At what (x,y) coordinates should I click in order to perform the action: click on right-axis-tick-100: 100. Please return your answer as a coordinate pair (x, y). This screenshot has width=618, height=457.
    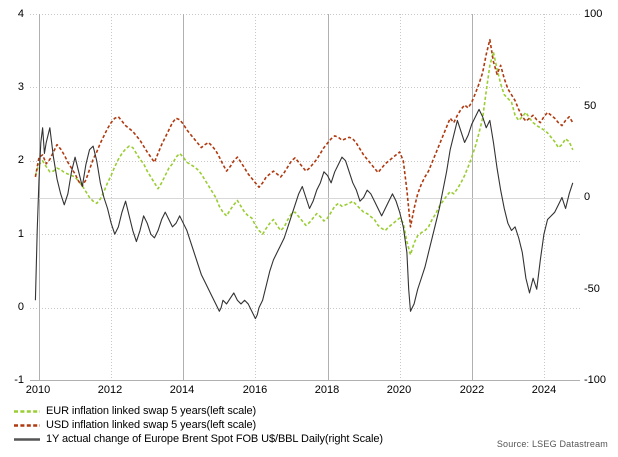
    Looking at the image, I should click on (593, 14).